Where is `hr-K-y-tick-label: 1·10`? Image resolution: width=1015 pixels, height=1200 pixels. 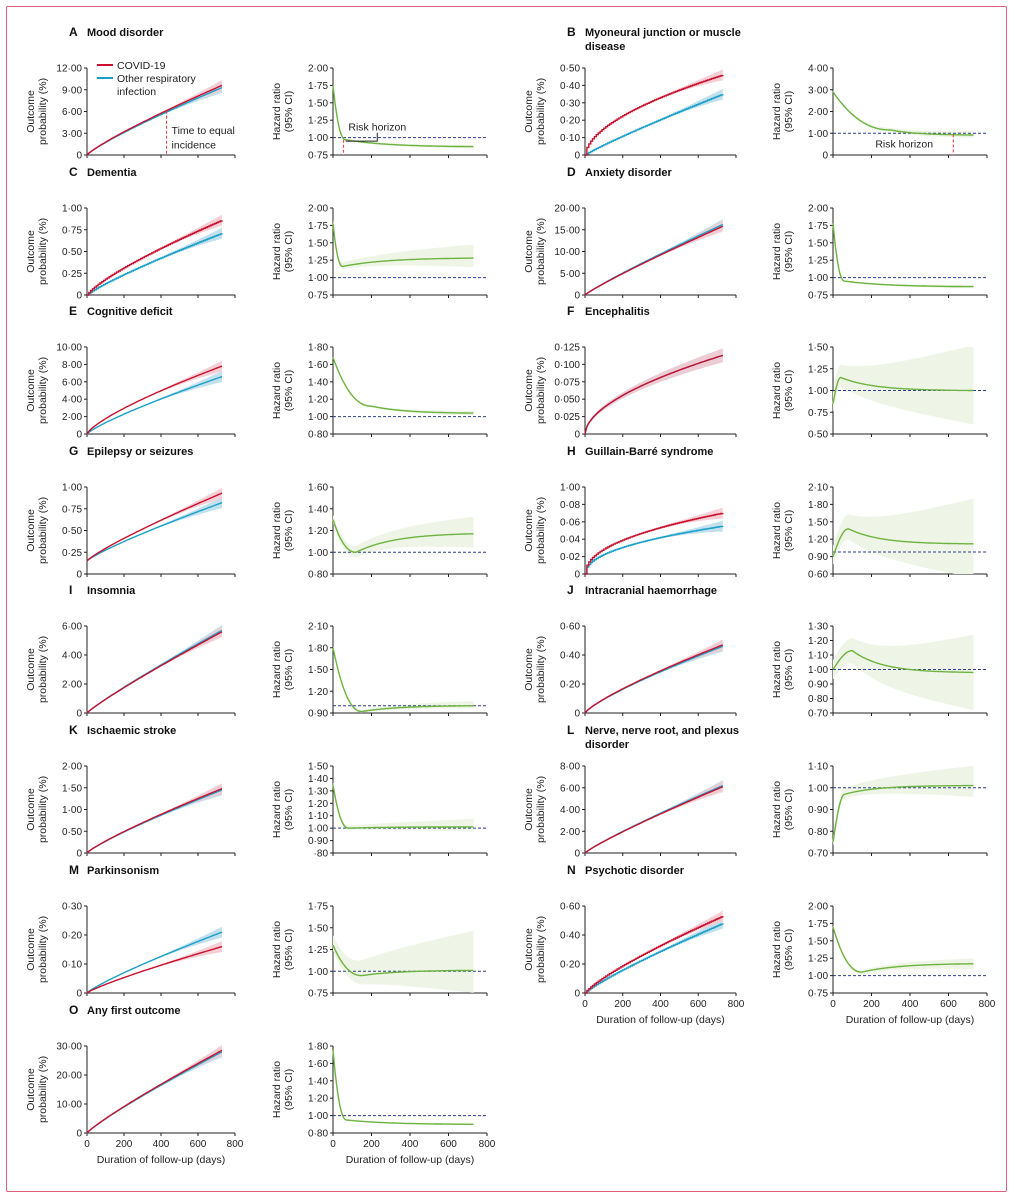 hr-K-y-tick-label: 1·10 is located at coordinates (318, 816).